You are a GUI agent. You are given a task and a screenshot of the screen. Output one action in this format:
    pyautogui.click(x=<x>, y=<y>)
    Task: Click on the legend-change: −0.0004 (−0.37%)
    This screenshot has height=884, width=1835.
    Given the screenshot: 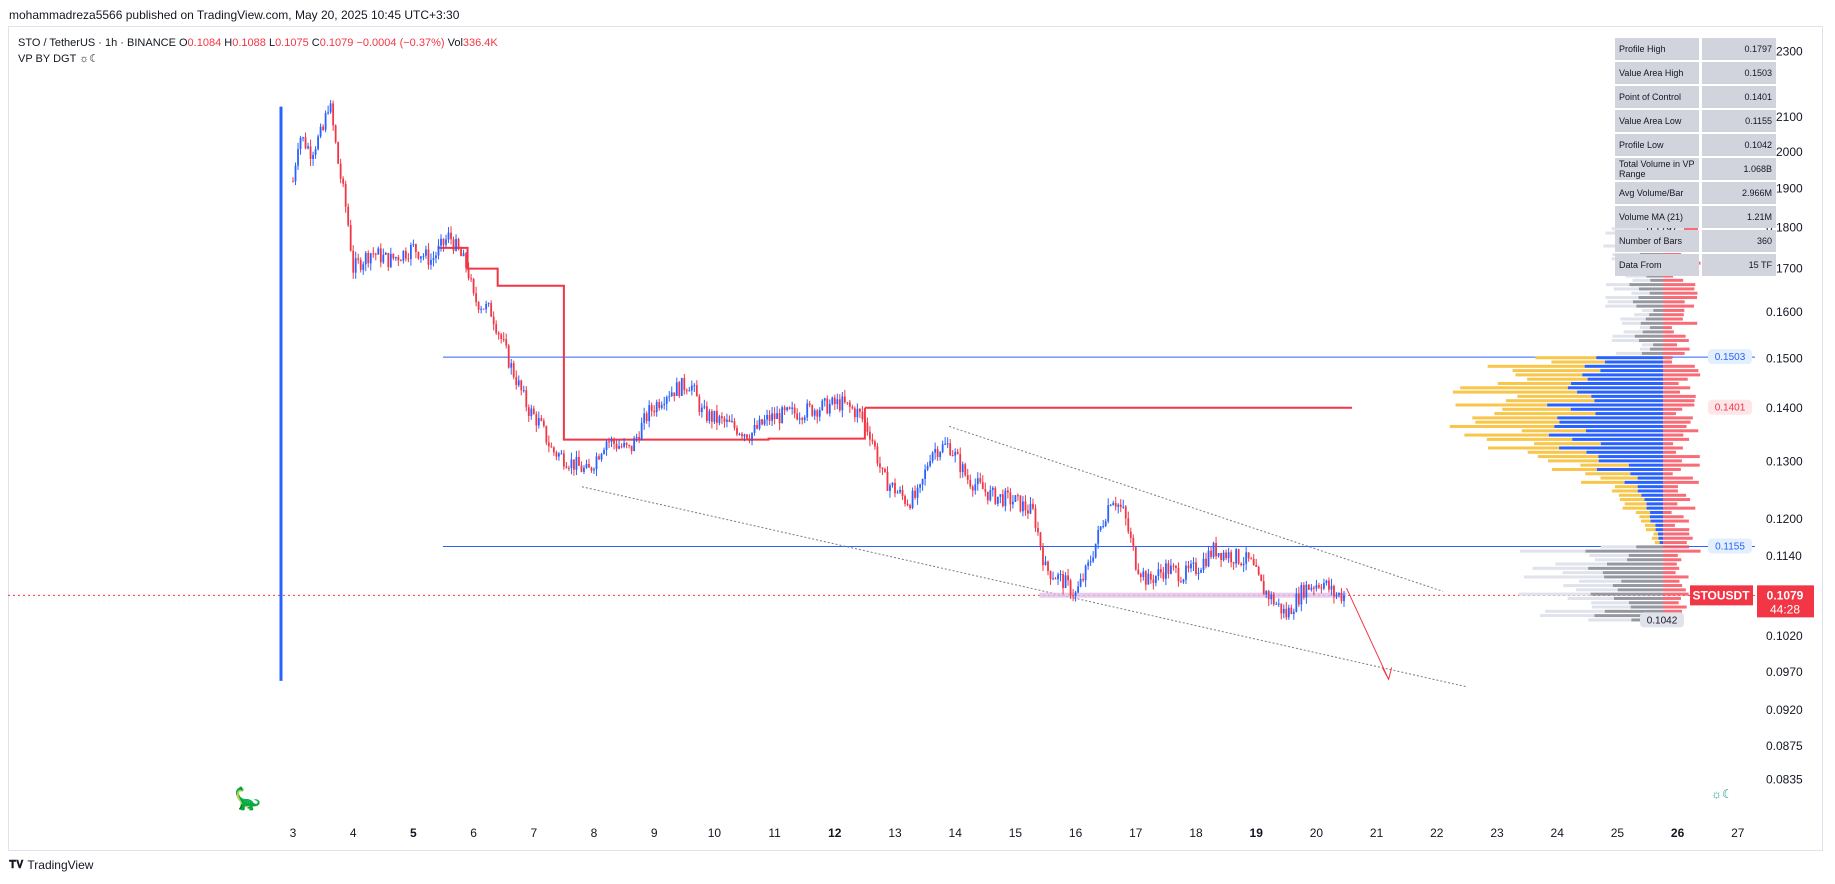 What is the action you would take?
    pyautogui.click(x=400, y=43)
    